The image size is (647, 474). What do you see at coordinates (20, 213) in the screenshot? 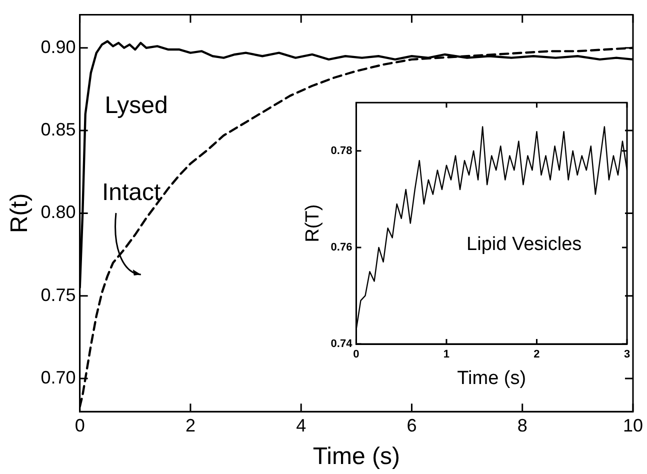
I see `y-axis-title: R(t)` at bounding box center [20, 213].